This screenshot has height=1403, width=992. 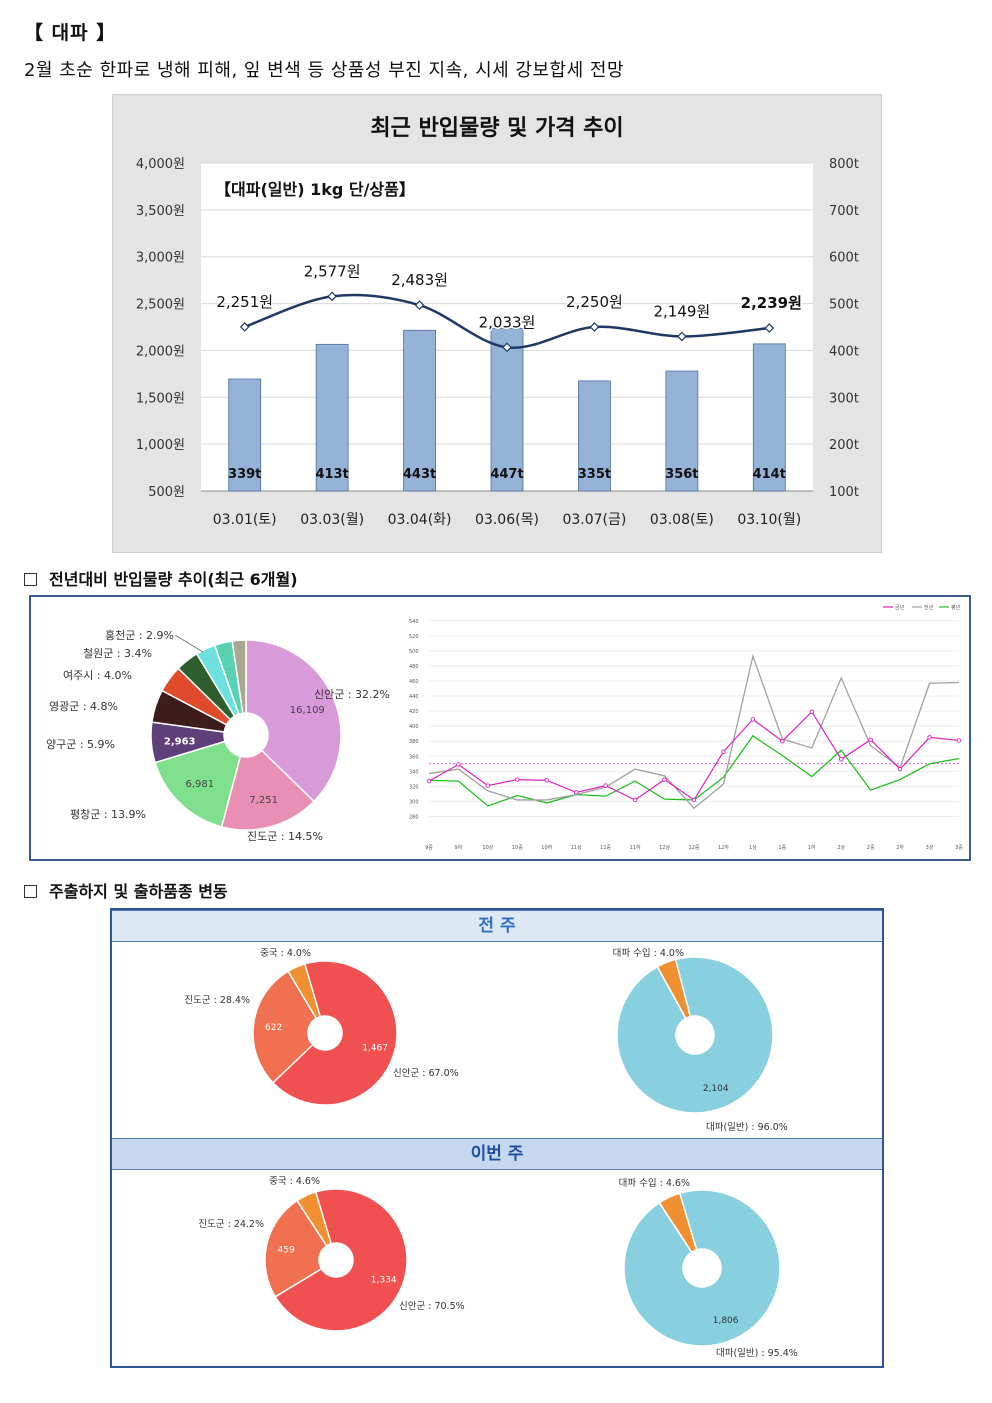 I want to click on y-tick-label: 540, so click(x=414, y=622).